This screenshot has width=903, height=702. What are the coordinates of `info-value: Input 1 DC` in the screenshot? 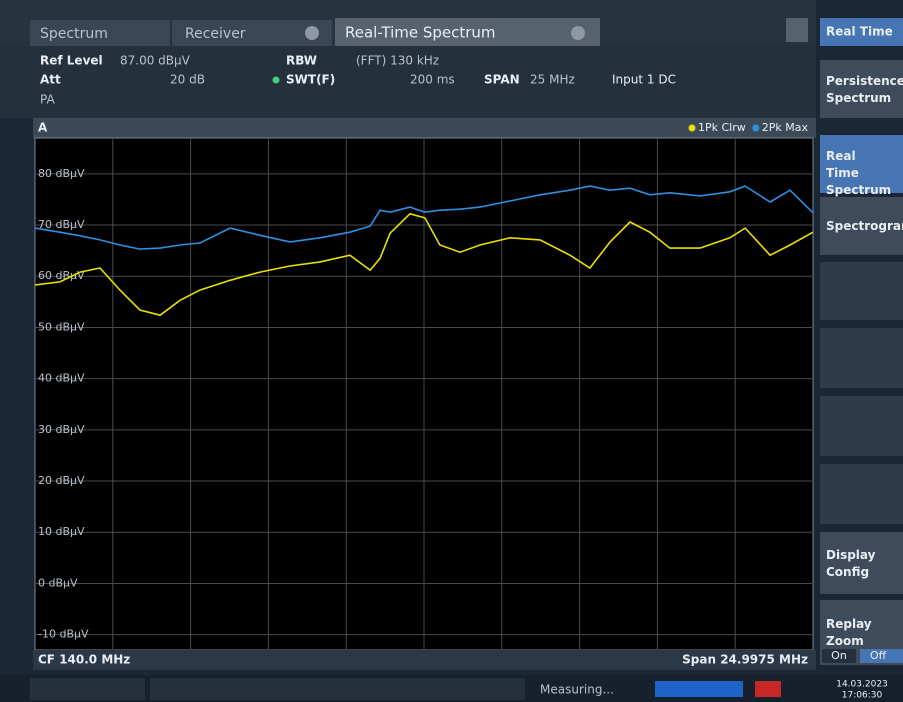 It's located at (644, 80).